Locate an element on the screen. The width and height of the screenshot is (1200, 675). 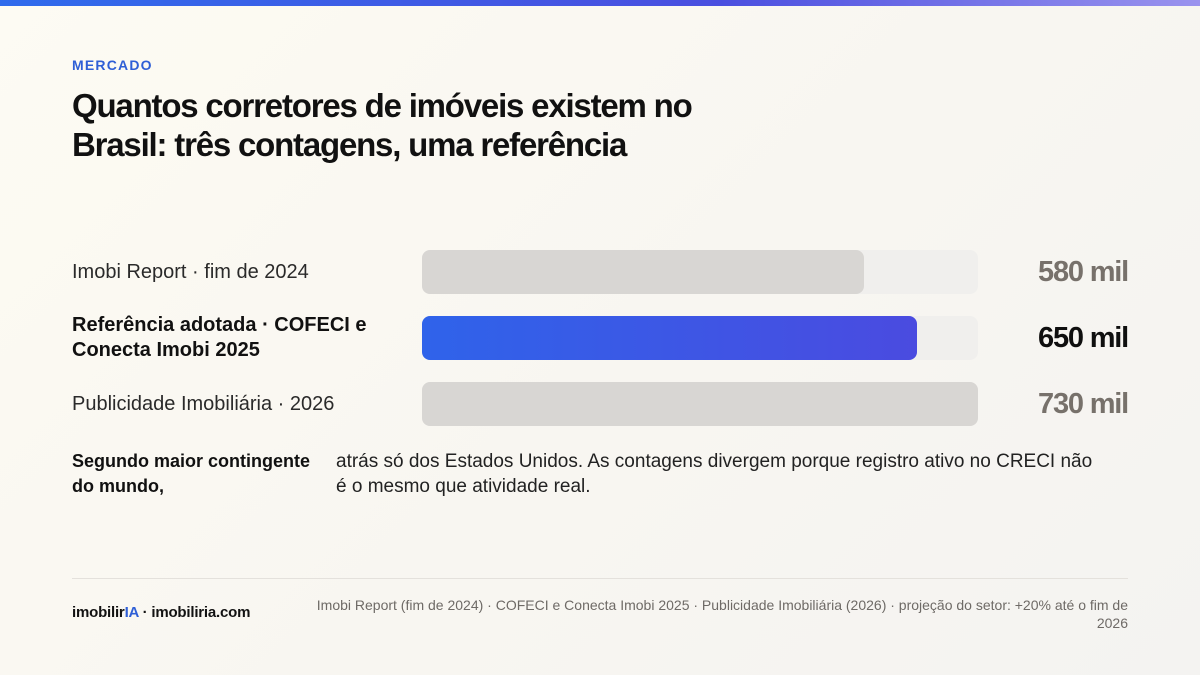
brand-logo: imobilirIA · imobiliria.com is located at coordinates (161, 612).